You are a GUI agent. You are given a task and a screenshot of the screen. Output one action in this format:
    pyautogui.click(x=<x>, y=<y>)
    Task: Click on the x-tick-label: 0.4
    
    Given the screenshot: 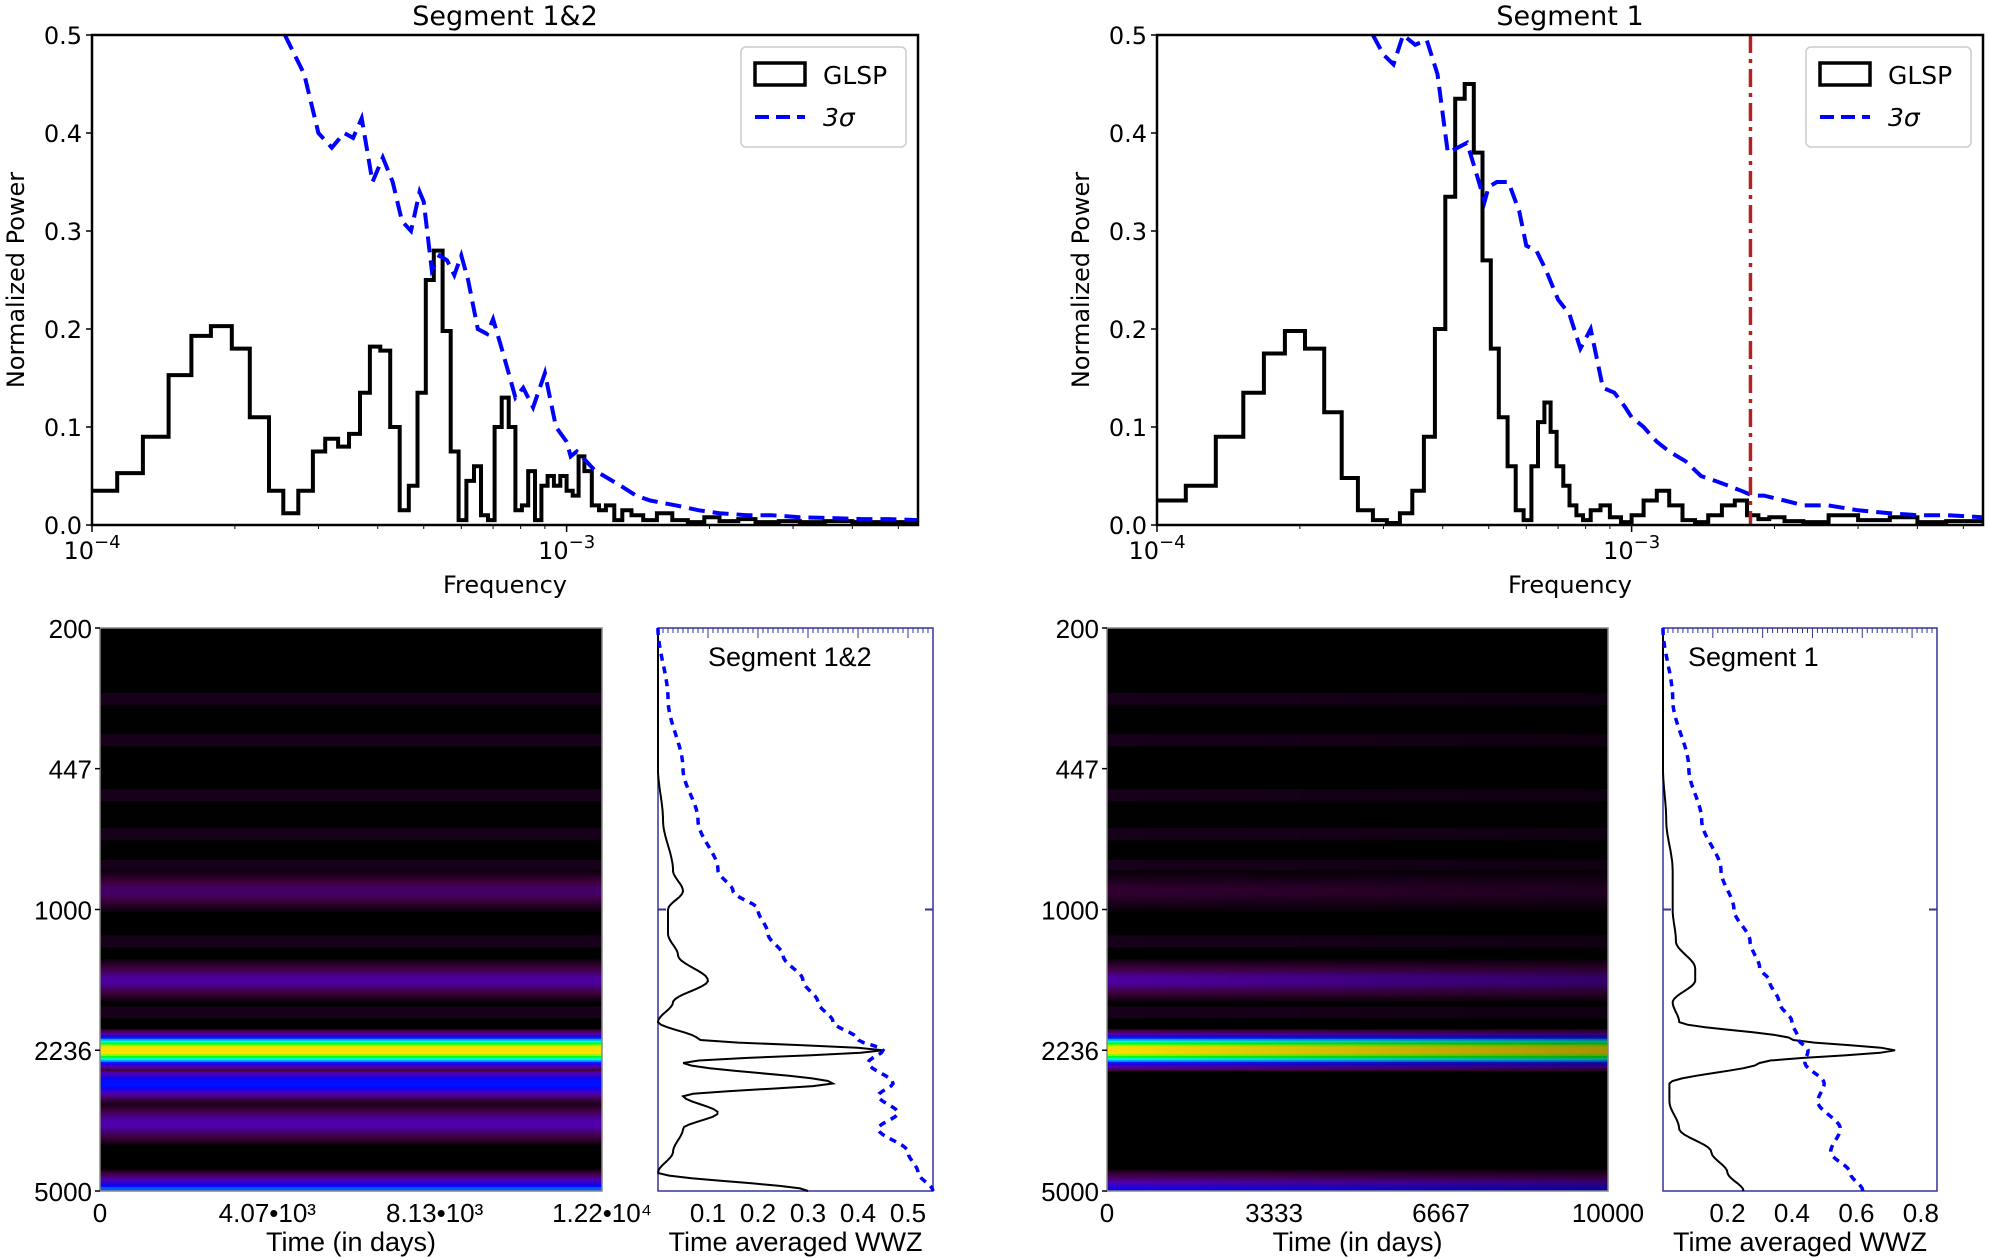 What is the action you would take?
    pyautogui.click(x=1792, y=1213)
    